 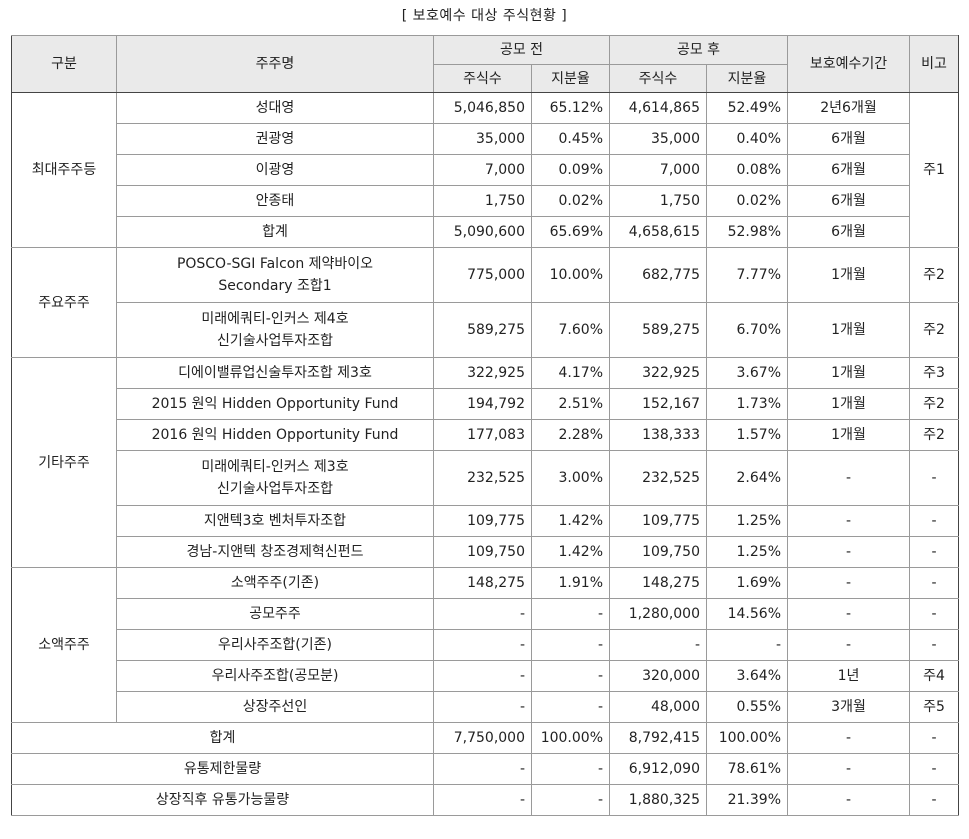 What do you see at coordinates (521, 50) in the screenshot?
I see `header-before-offering: 공모 전` at bounding box center [521, 50].